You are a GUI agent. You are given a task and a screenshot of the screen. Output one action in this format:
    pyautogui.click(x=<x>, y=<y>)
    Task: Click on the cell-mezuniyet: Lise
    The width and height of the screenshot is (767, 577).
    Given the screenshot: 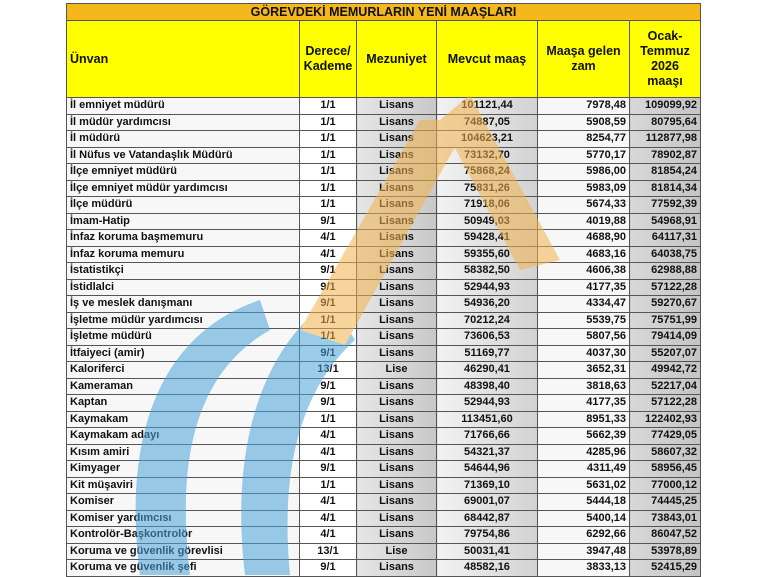 What is the action you would take?
    pyautogui.click(x=396, y=551)
    